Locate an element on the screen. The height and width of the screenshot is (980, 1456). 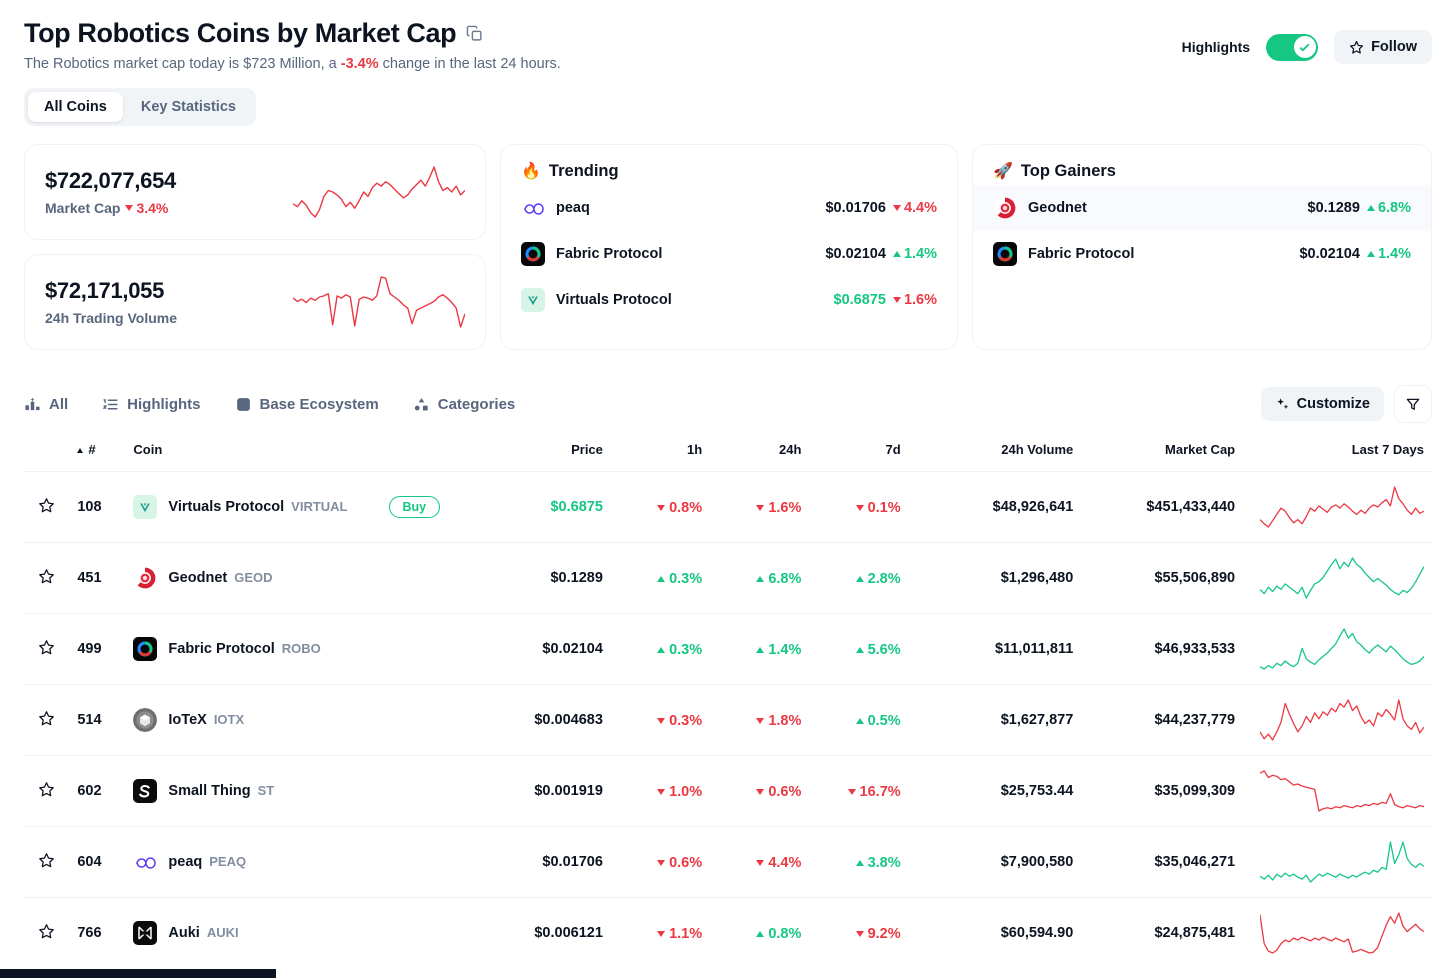
col-7d: 7d is located at coordinates (859, 452).